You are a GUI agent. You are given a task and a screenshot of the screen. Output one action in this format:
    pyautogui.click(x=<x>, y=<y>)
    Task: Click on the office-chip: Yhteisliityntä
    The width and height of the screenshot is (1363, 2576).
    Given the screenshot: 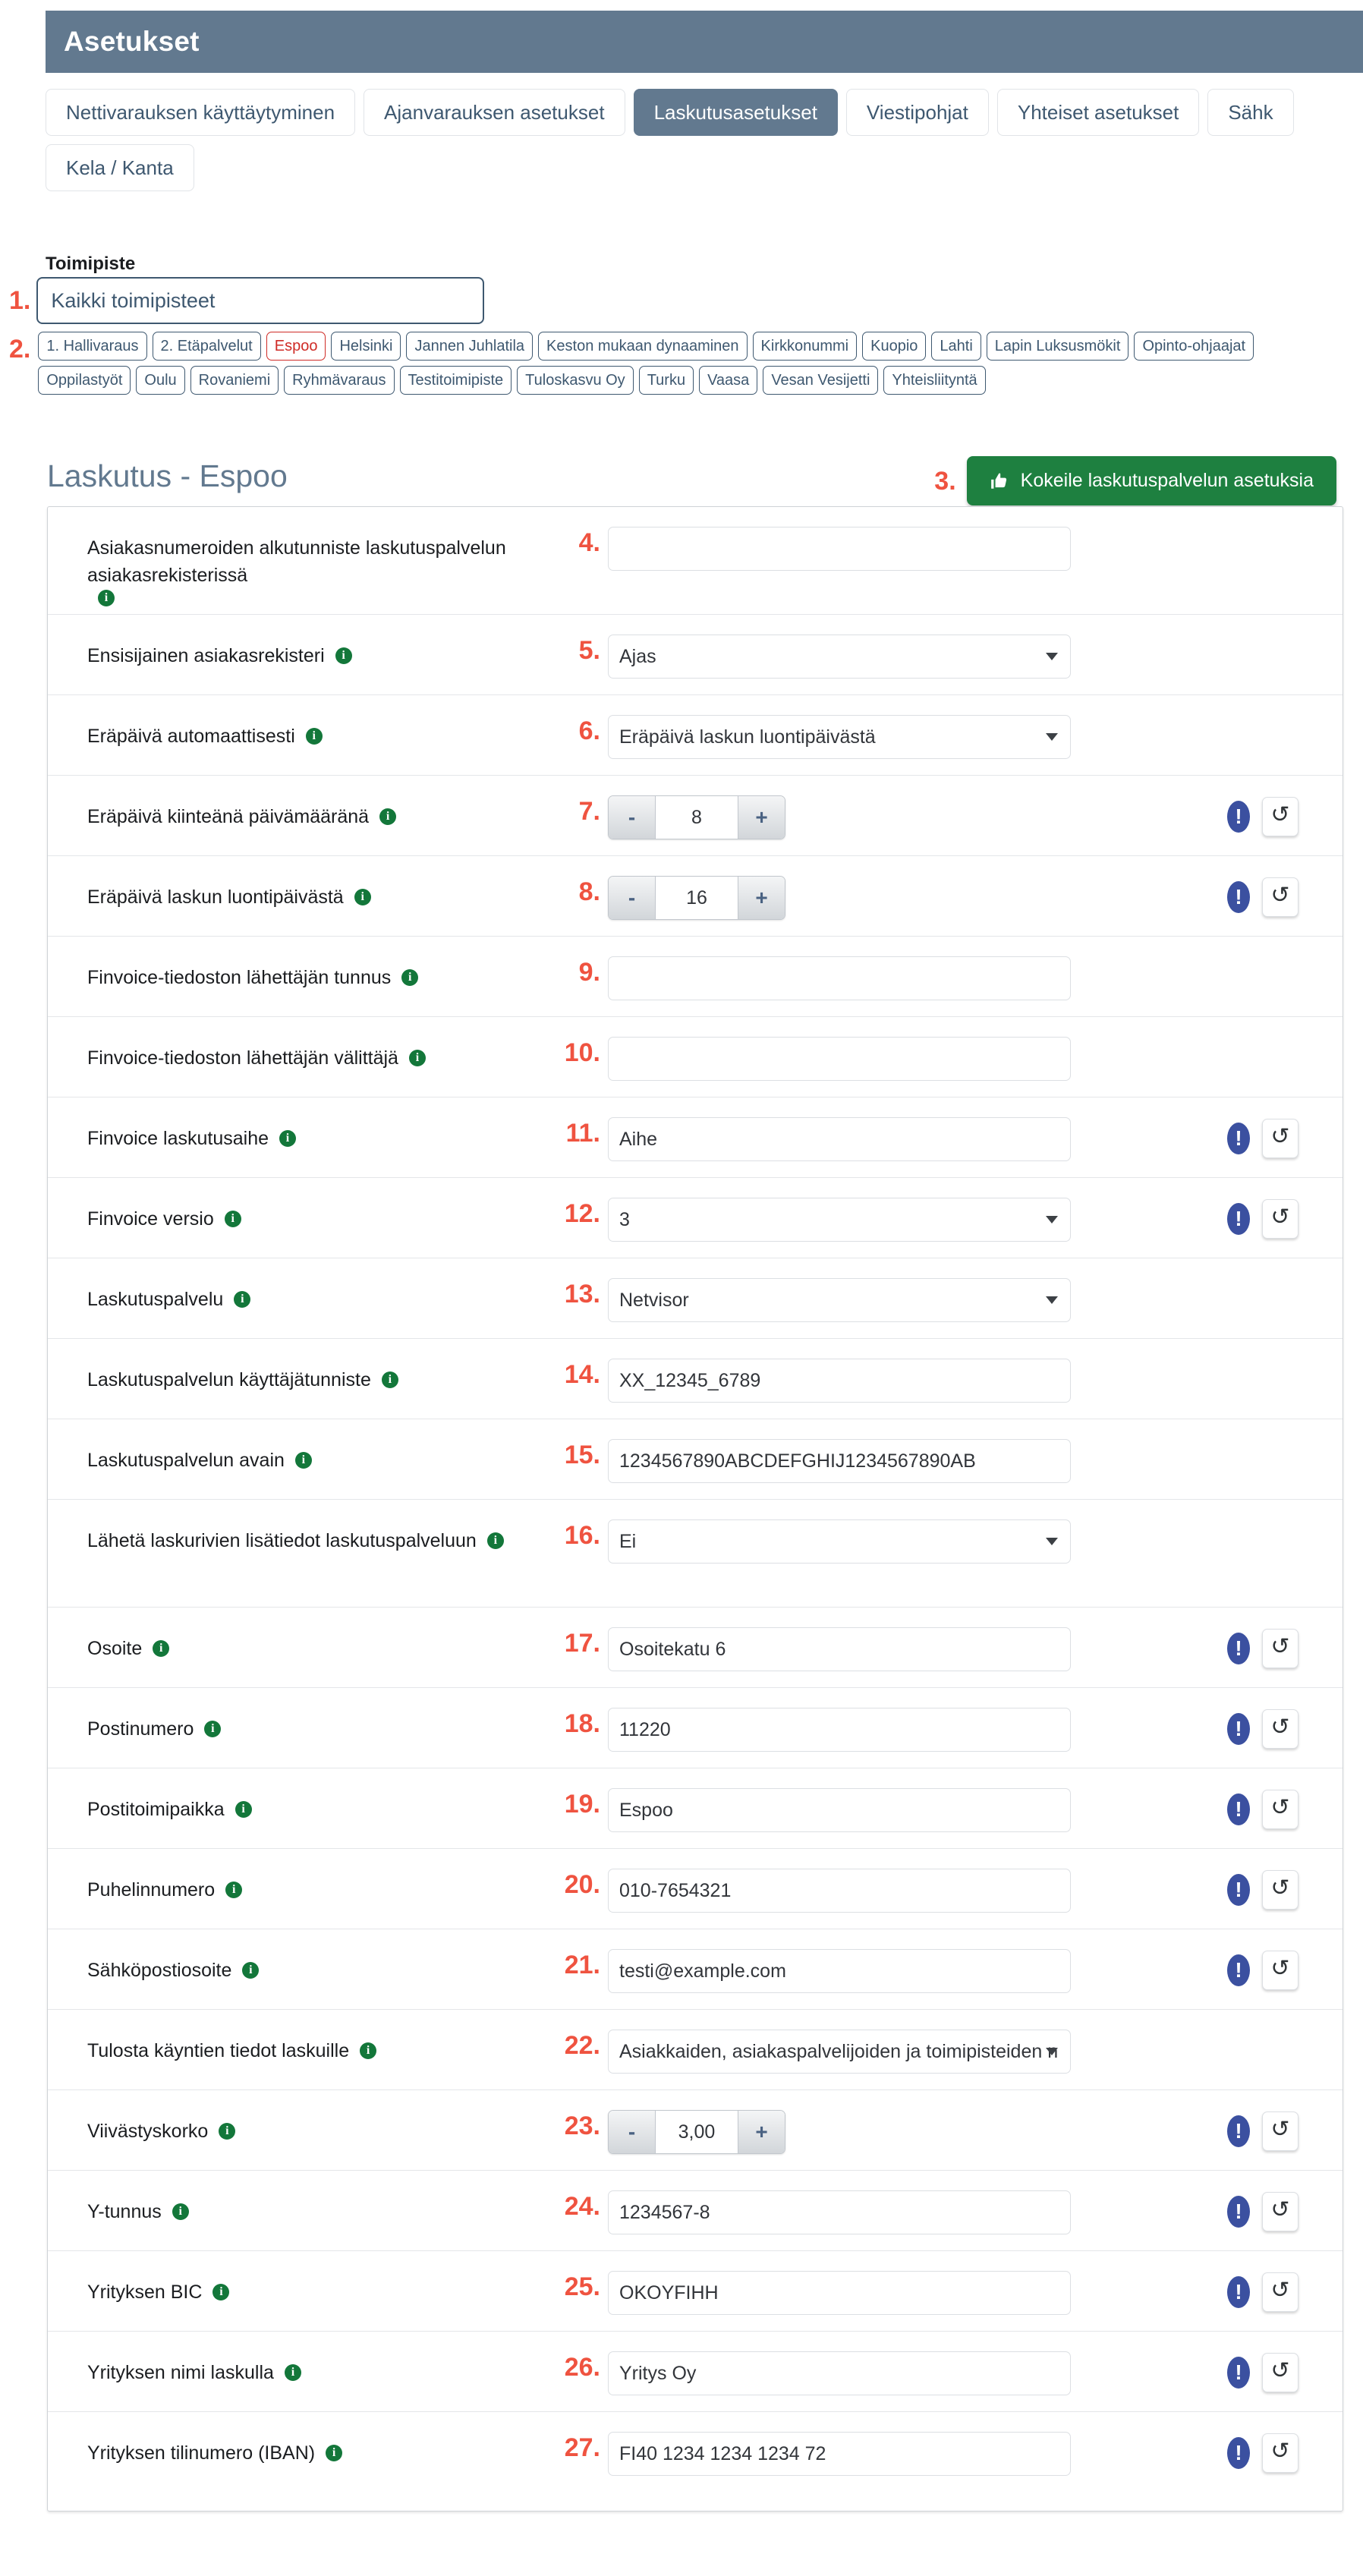 What is the action you would take?
    pyautogui.click(x=934, y=380)
    